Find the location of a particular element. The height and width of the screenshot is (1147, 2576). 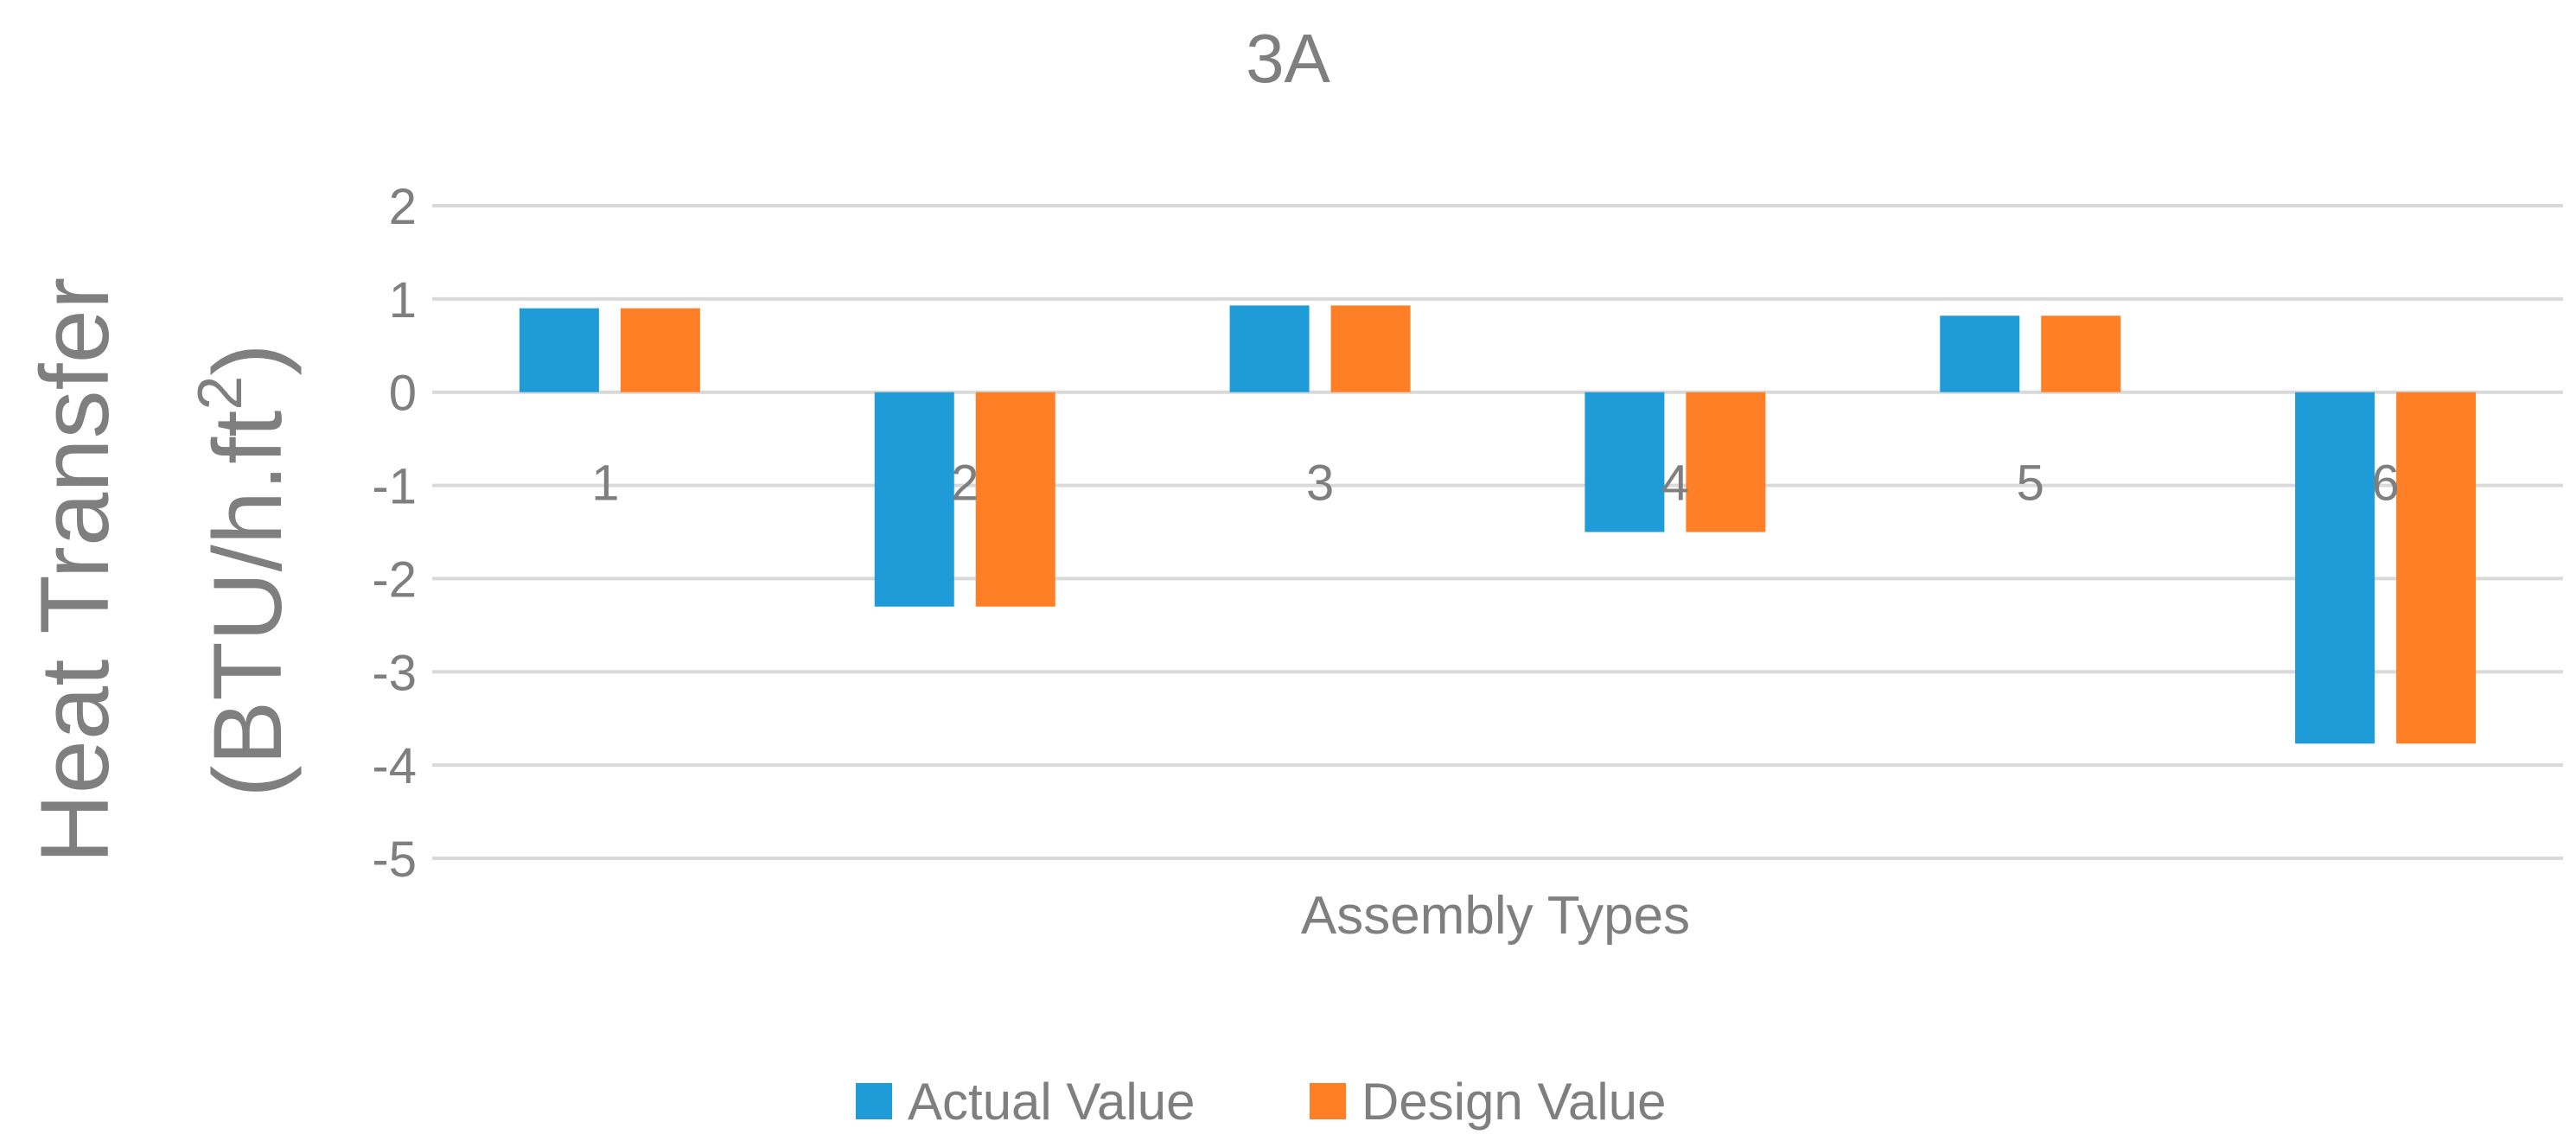

legend: Actual Value Design Value is located at coordinates (1261, 1102).